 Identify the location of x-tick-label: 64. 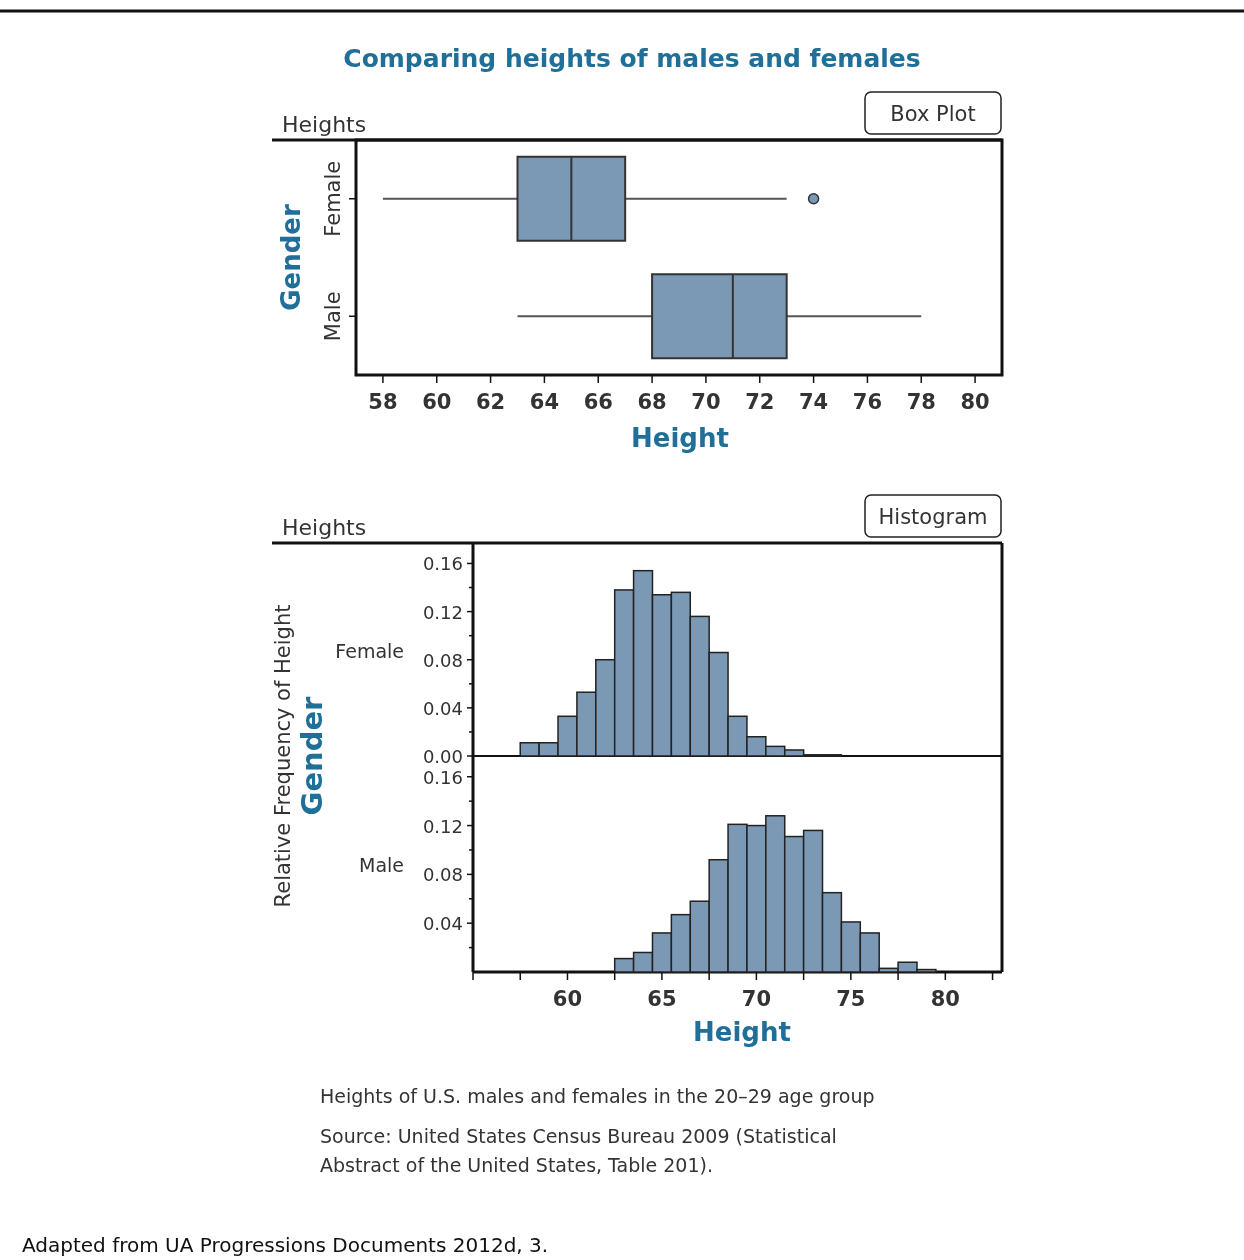
(544, 402).